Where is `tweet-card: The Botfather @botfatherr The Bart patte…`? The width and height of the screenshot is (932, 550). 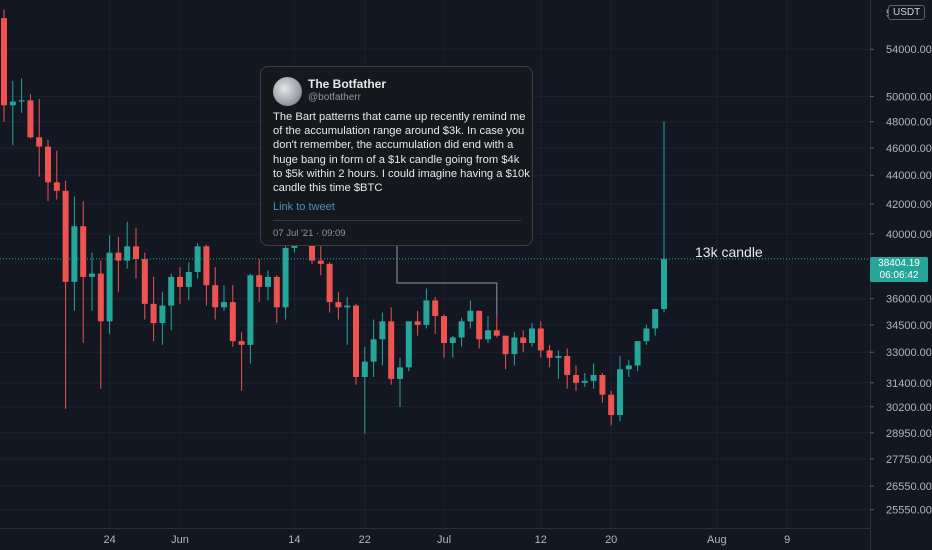 tweet-card: The Botfather @botfatherr The Bart patte… is located at coordinates (396, 156).